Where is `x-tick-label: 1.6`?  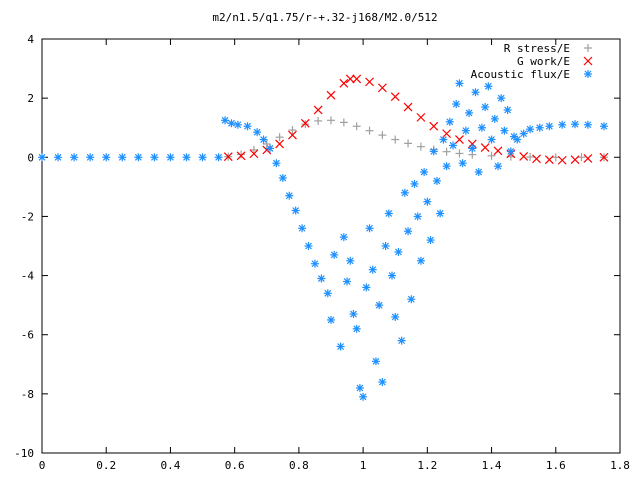 x-tick-label: 1.6 is located at coordinates (556, 465).